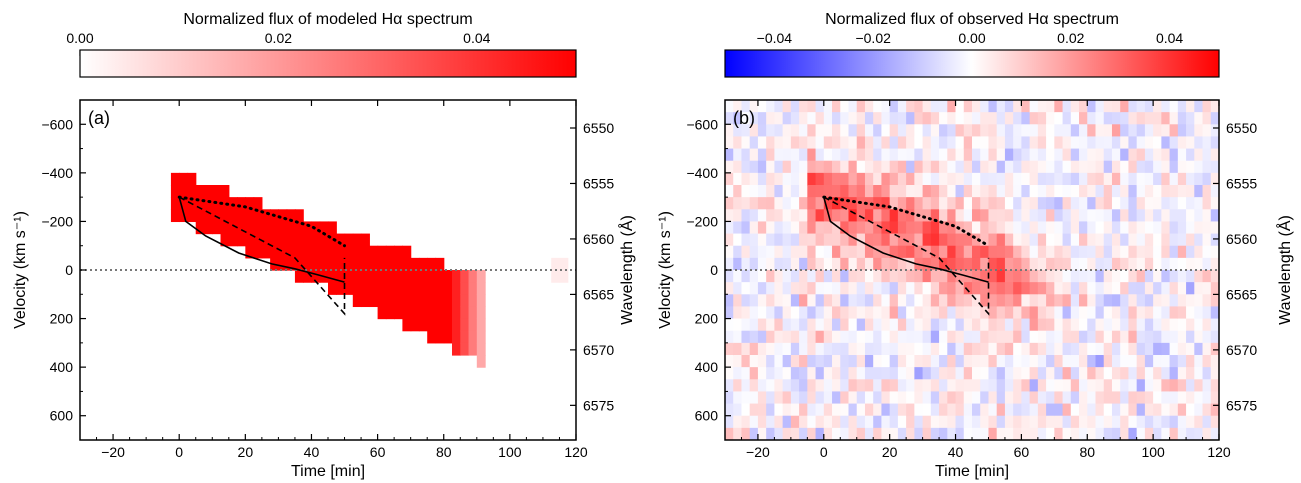 This screenshot has height=483, width=1301. I want to click on colorbar-tick-label: −0.02, so click(873, 38).